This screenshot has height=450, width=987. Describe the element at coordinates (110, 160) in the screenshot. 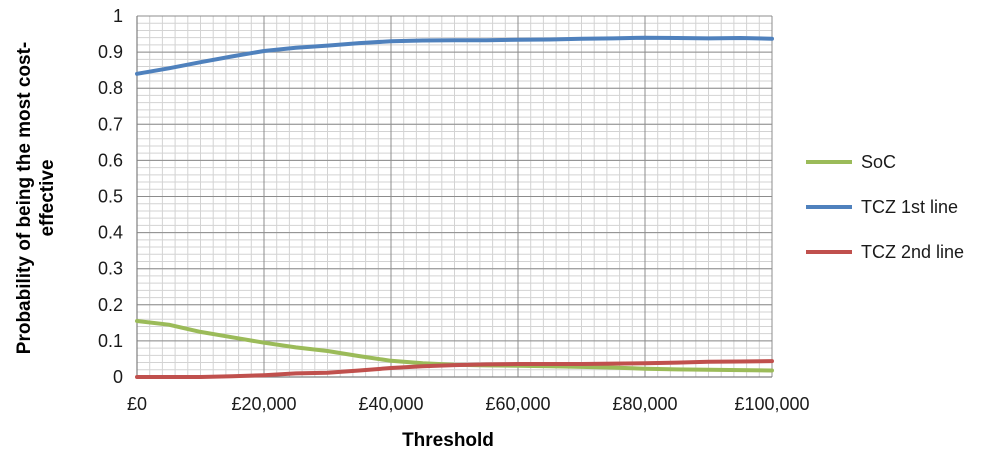

I see `y-tick-label: 0.6` at that location.